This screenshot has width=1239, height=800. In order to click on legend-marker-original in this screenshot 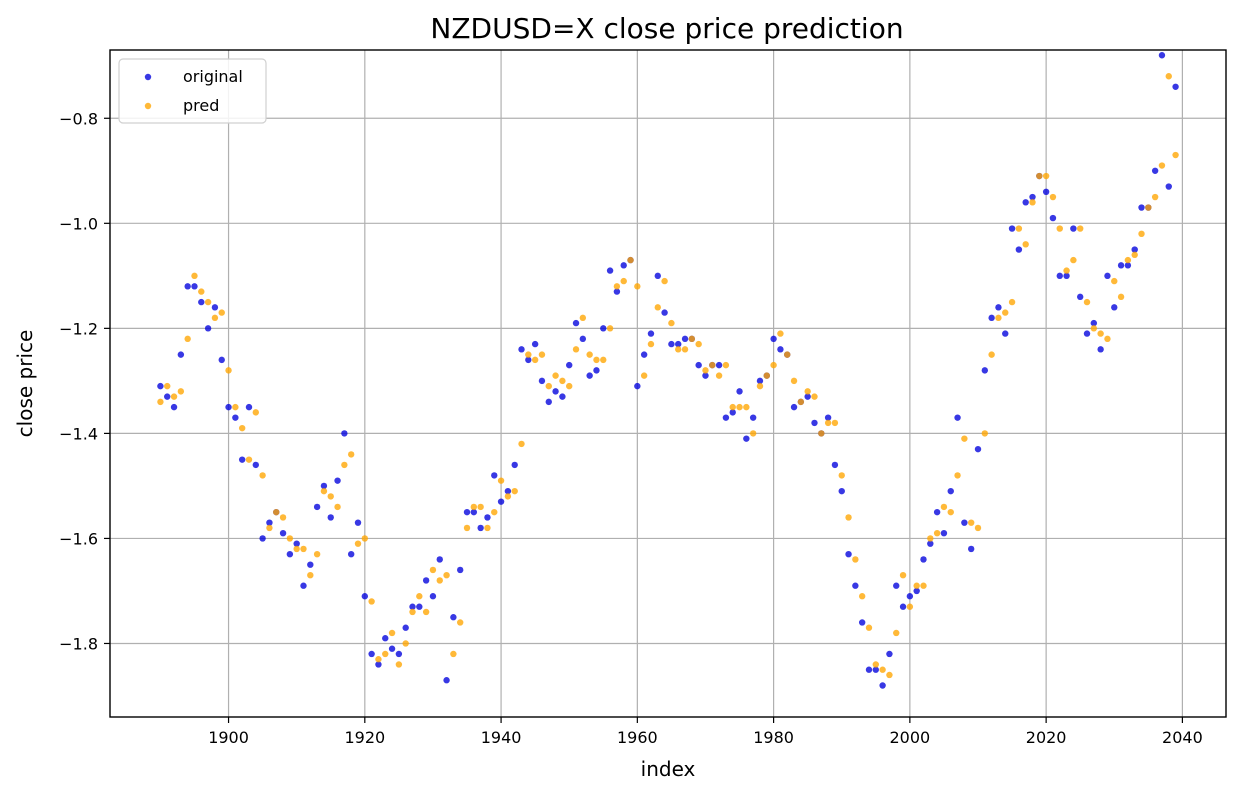, I will do `click(148, 77)`.